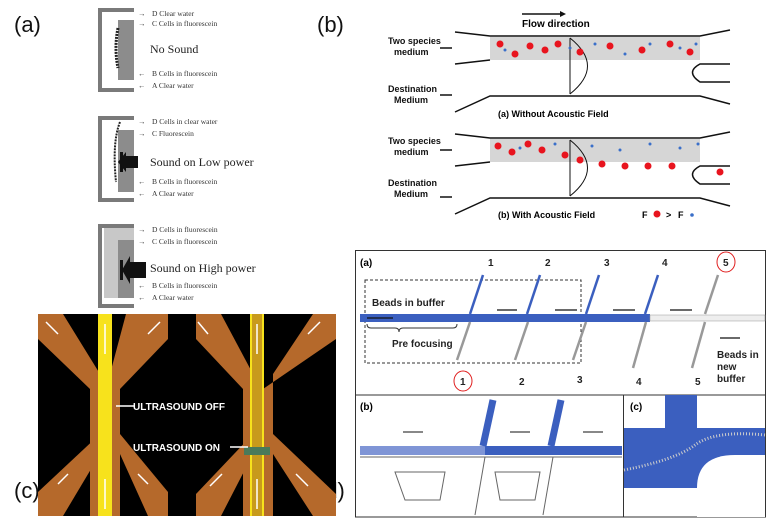 Image resolution: width=768 pixels, height=526 pixels. Describe the element at coordinates (595, 150) in the screenshot. I see `species-stream-b` at that location.